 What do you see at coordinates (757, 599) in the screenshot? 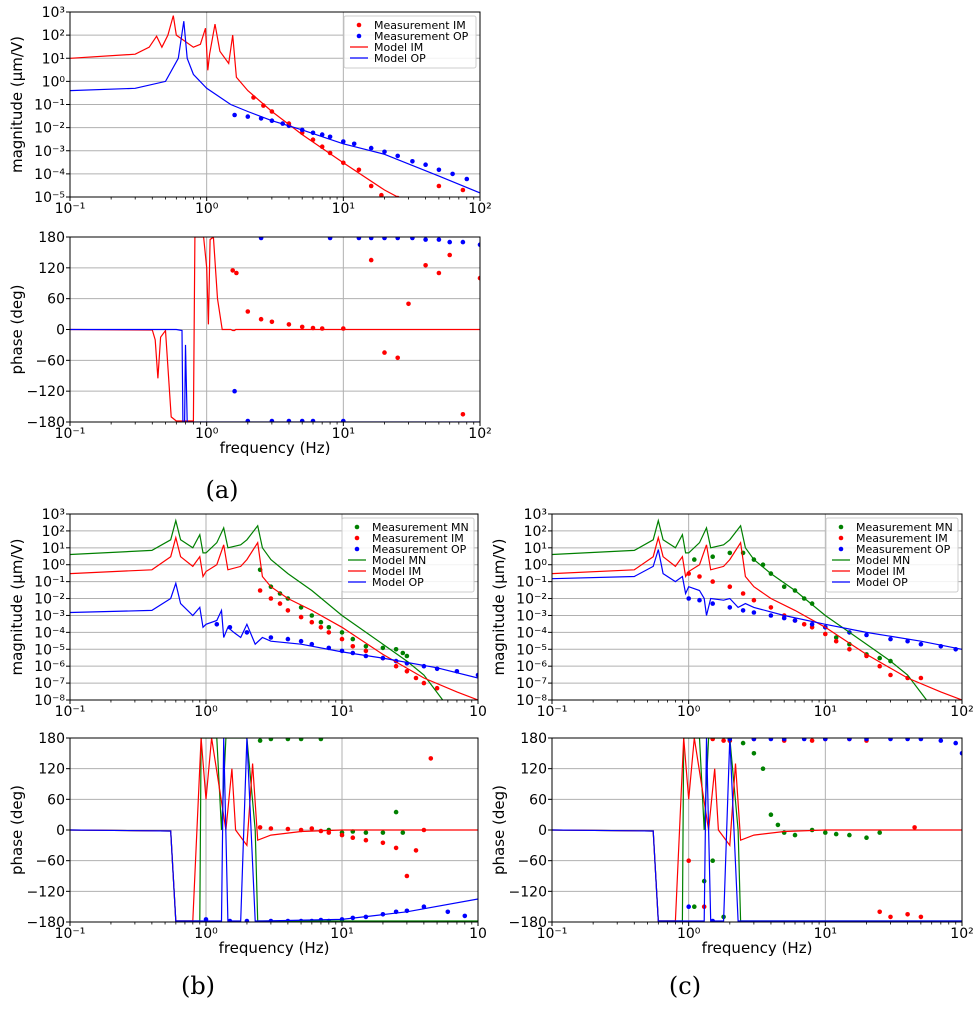
I see `panel-c-magnitude-model-op-line` at bounding box center [757, 599].